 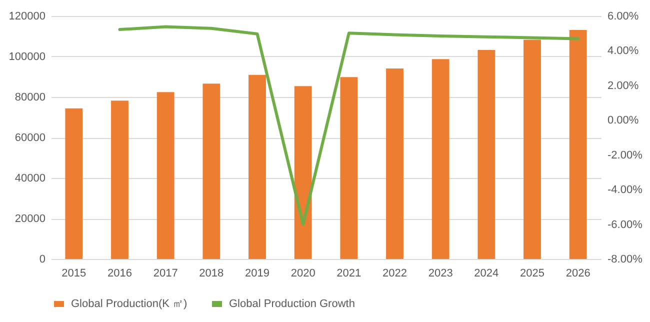 I want to click on y2-tick-label: 6.00%, so click(x=623, y=16).